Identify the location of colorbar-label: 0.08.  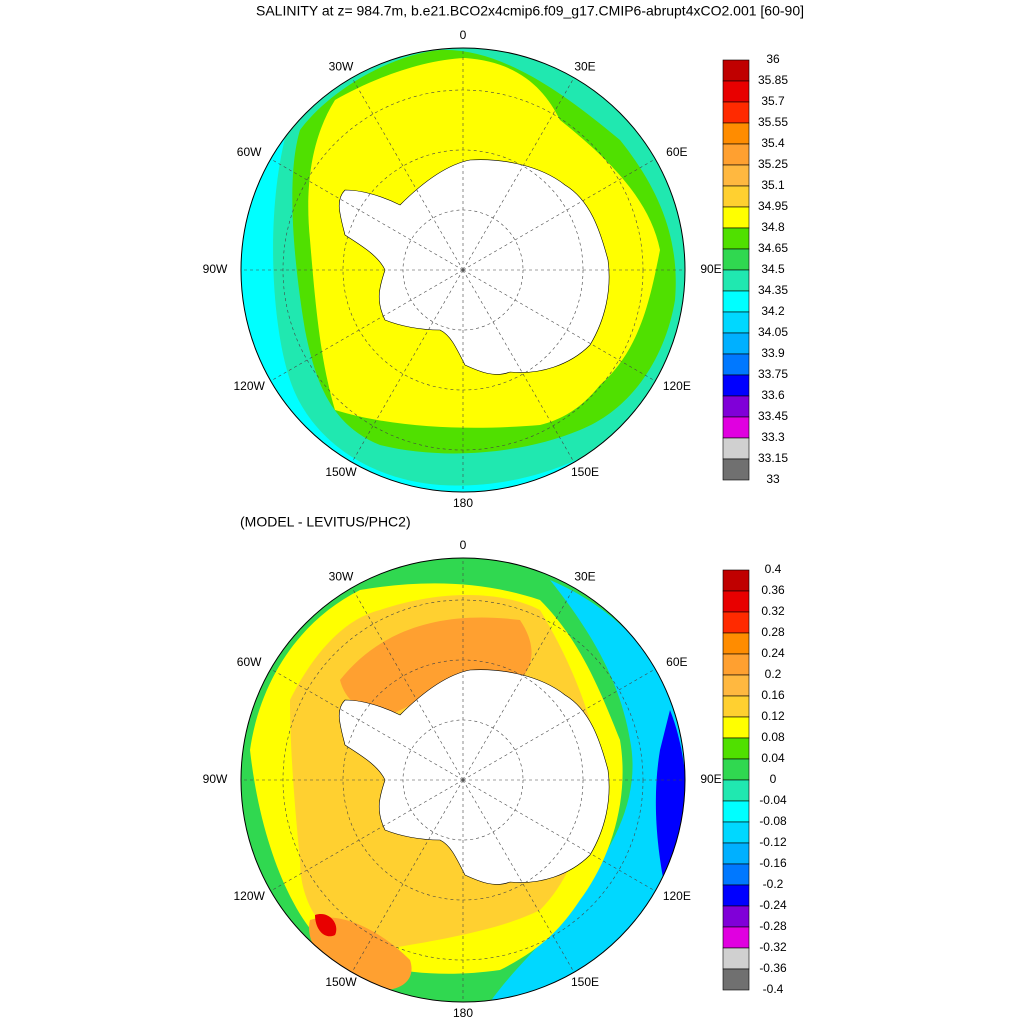
(773, 737).